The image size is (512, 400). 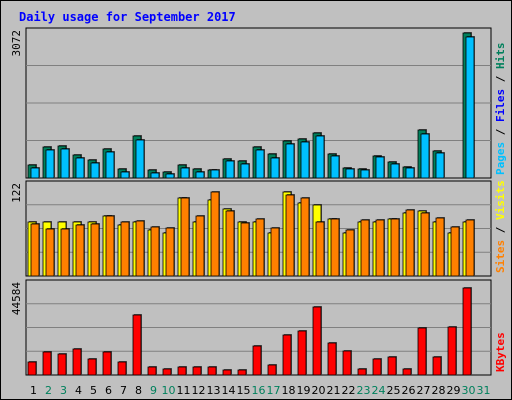 I want to click on x-tick-label: 6, so click(x=108, y=390).